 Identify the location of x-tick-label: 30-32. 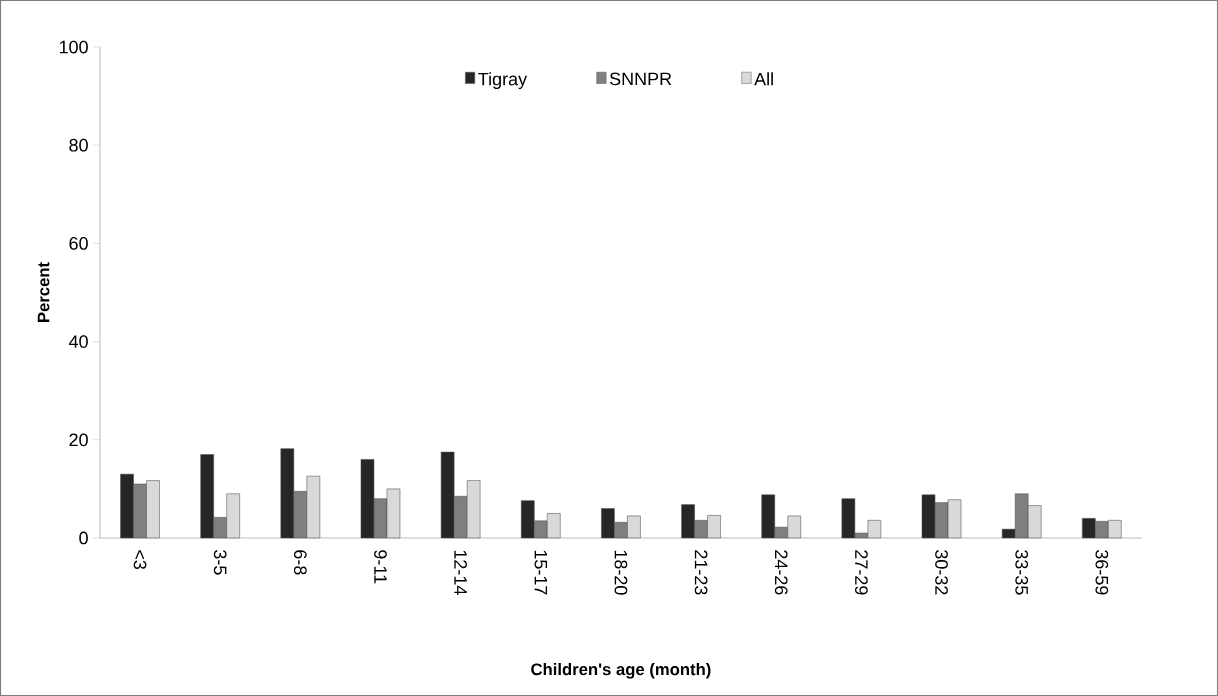
(941, 572).